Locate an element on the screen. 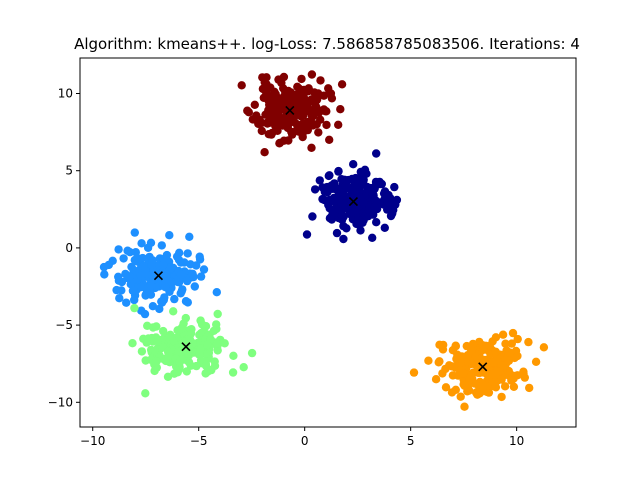 This screenshot has width=640, height=480. y-tick-label: −10 is located at coordinates (60, 402).